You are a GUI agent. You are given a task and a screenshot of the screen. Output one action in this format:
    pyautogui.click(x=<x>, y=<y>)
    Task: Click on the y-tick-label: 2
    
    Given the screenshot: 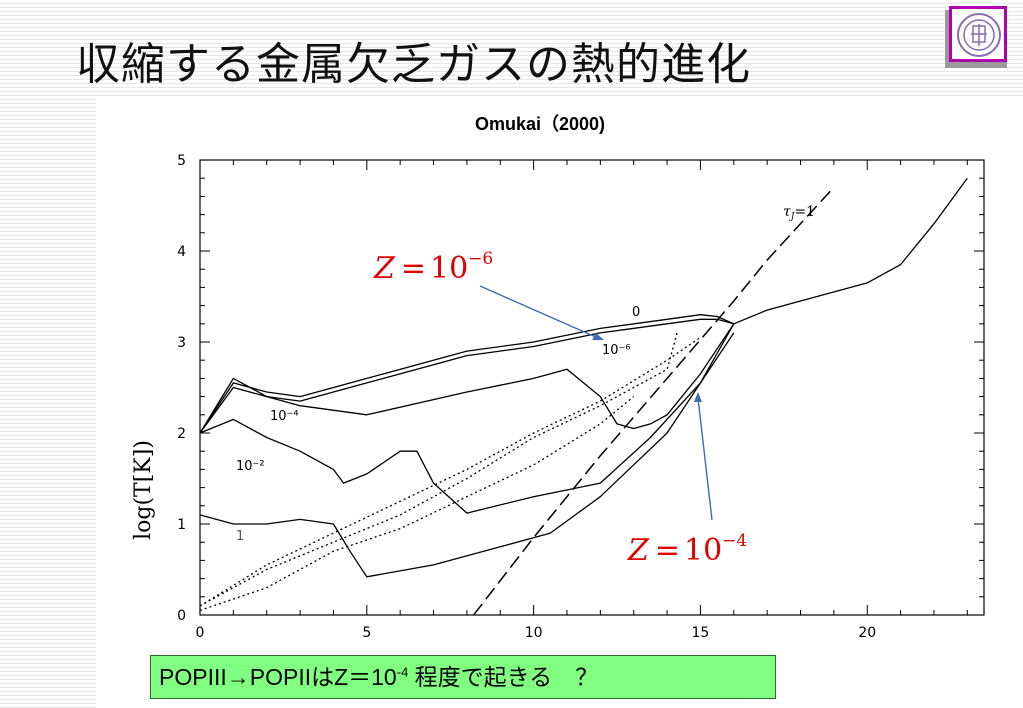 What is the action you would take?
    pyautogui.click(x=181, y=434)
    